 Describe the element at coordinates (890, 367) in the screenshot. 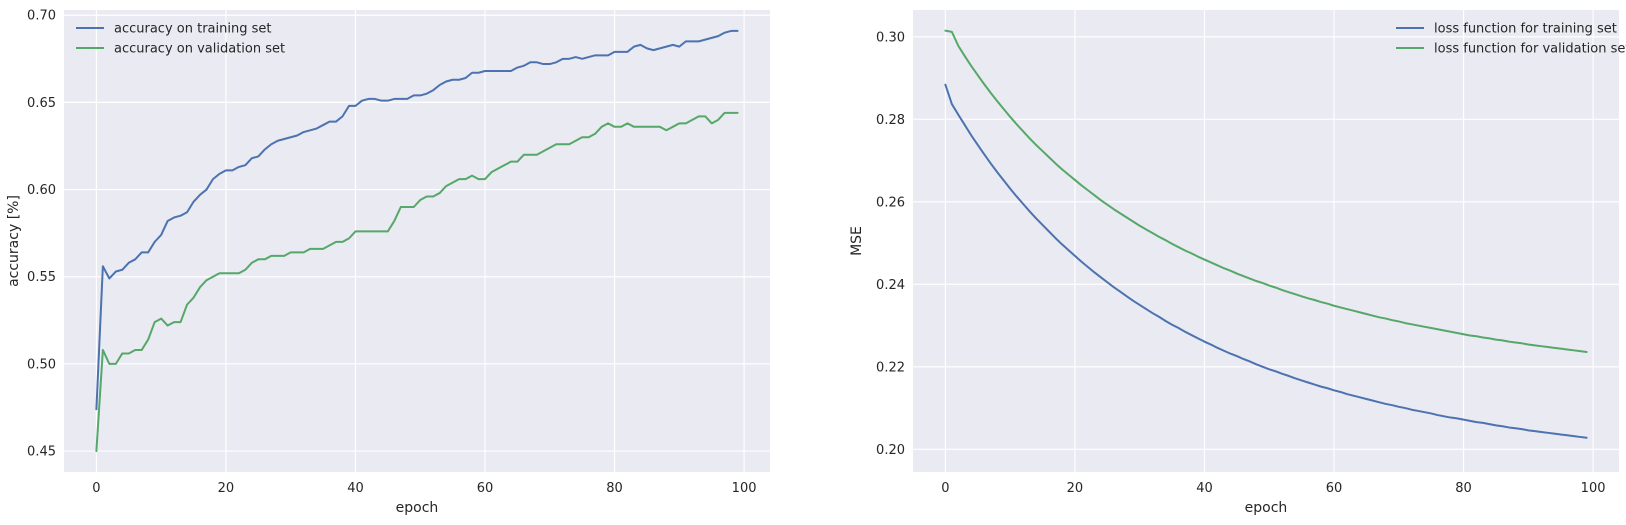

I see `y-tick-label: 0.22` at that location.